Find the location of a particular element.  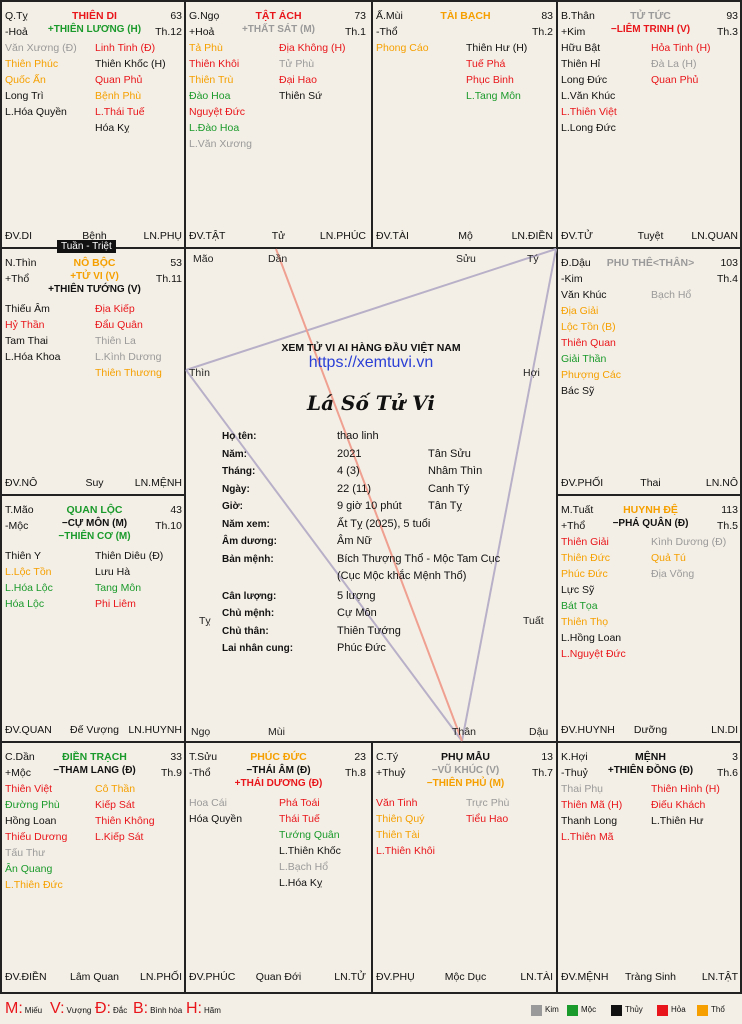

info-value: thao linh is located at coordinates (358, 436).